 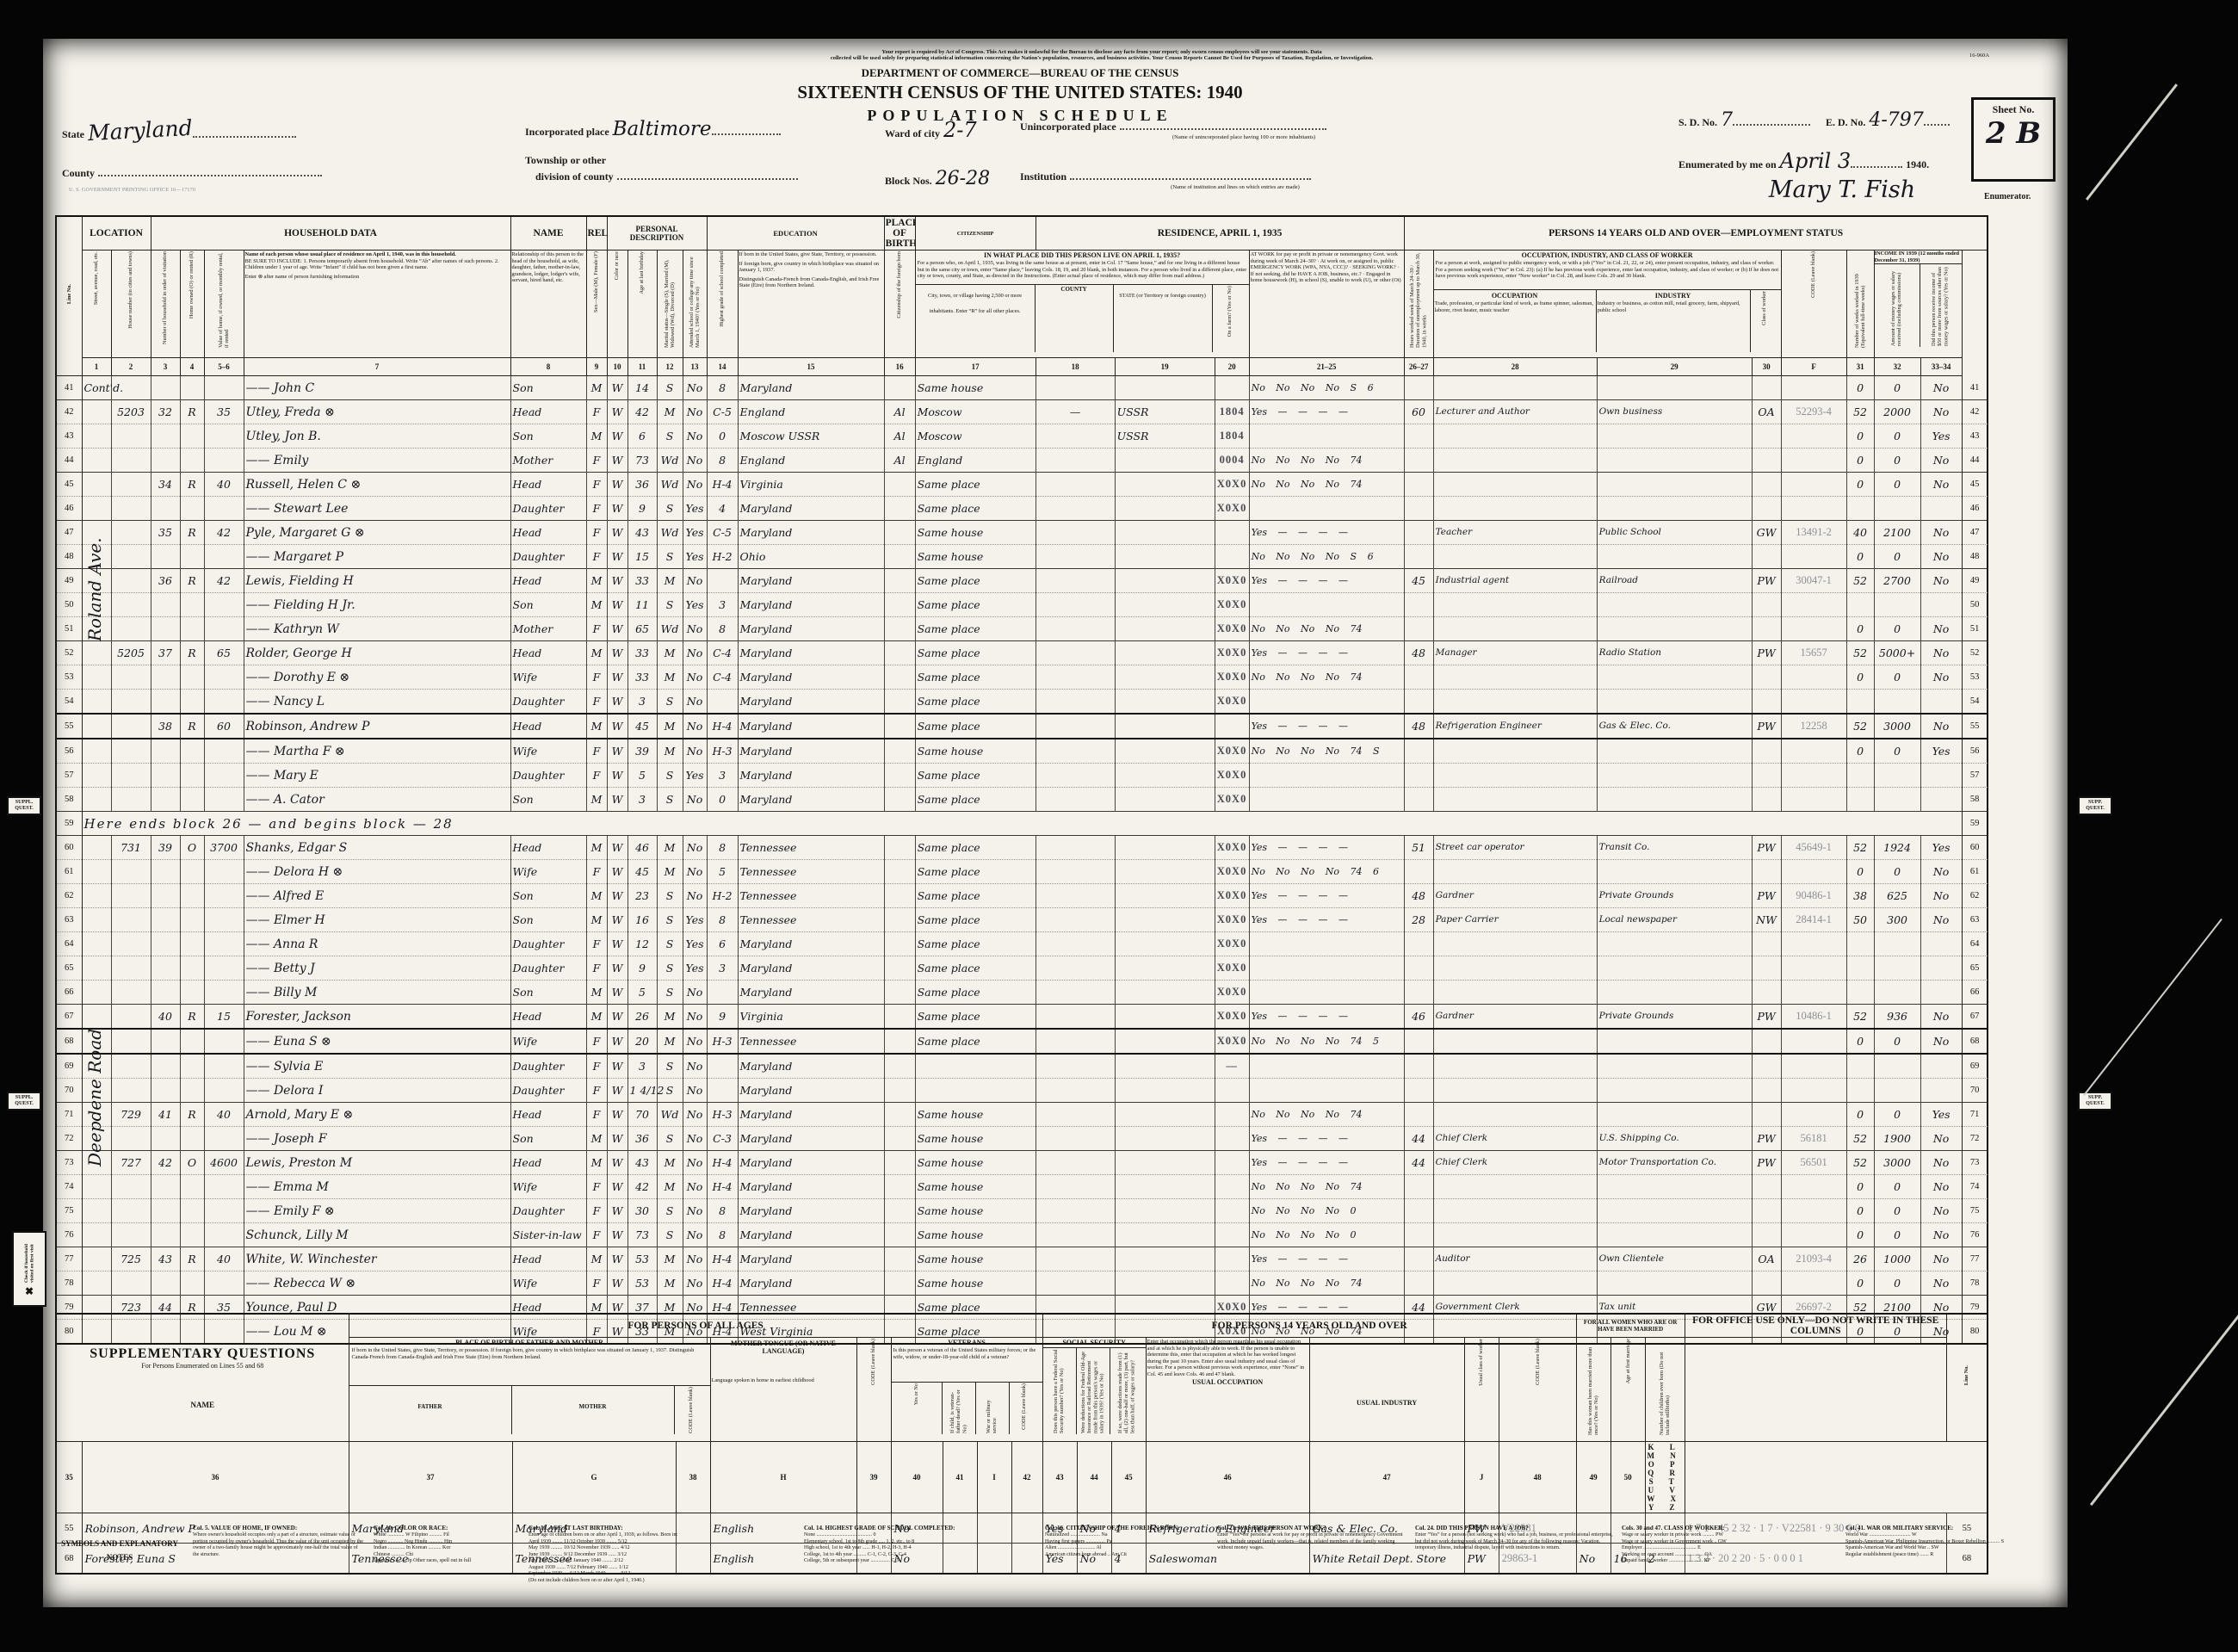 I want to click on cell-home-value: 60, so click(x=223, y=726).